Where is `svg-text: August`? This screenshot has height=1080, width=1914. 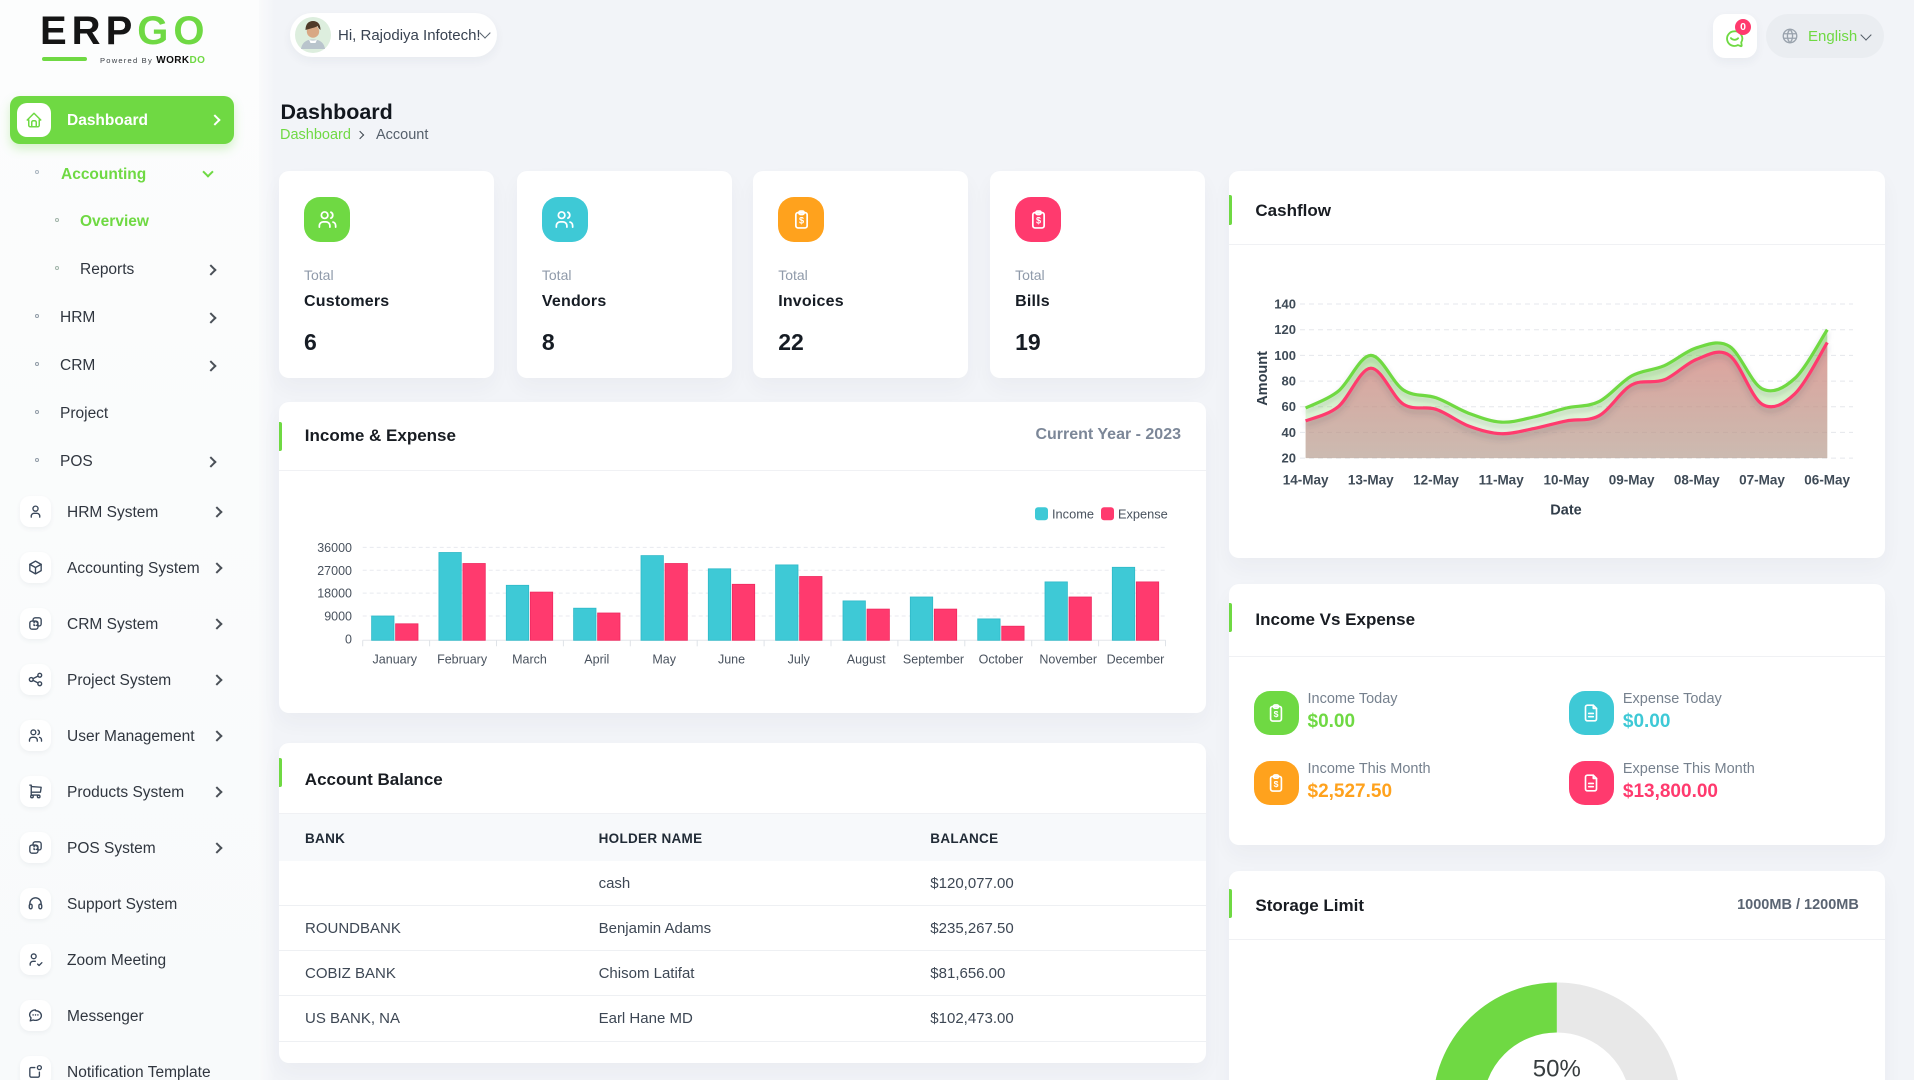
svg-text: August is located at coordinates (866, 659).